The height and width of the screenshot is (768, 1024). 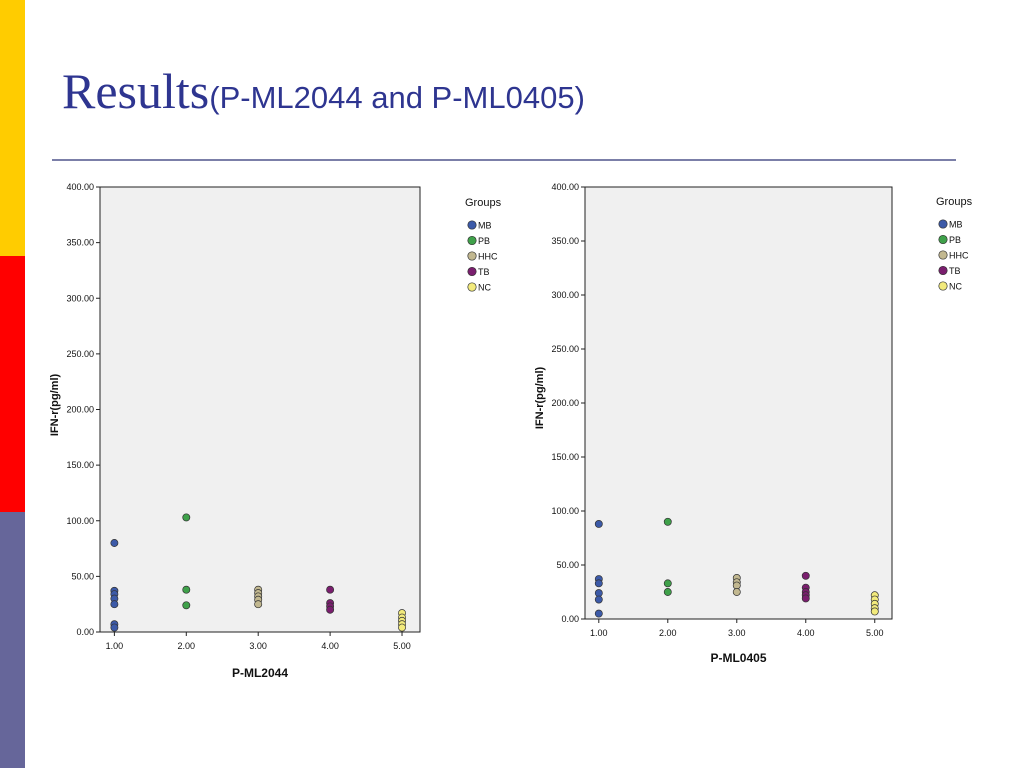 I want to click on x-axis-label: P-ML2044, so click(x=260, y=673).